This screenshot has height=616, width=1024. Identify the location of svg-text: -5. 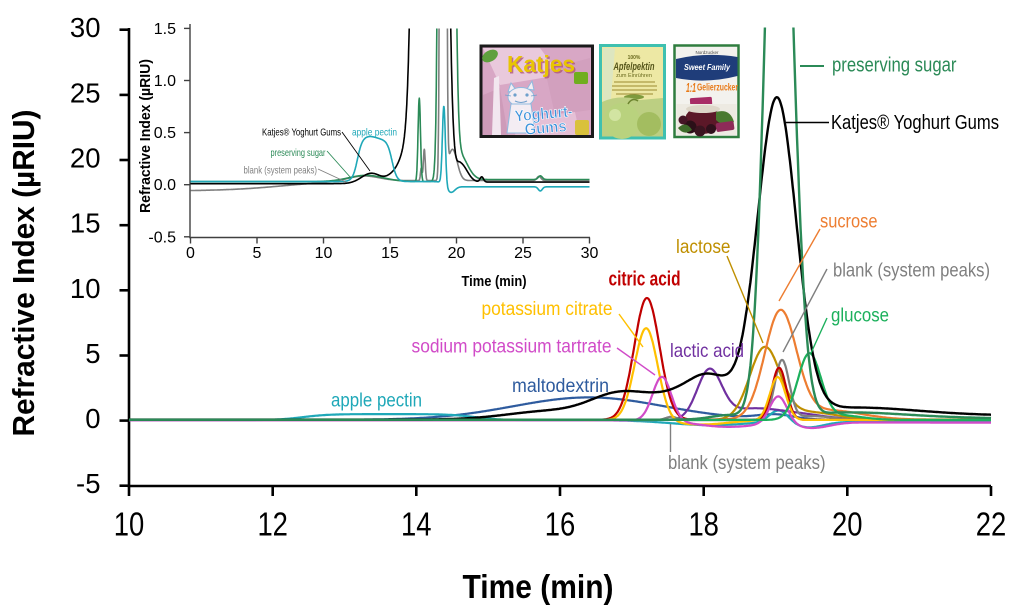
(88, 483).